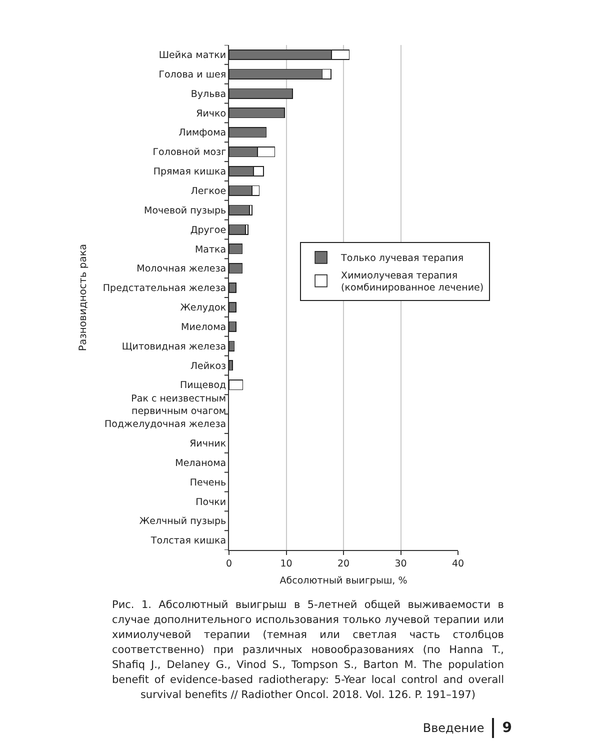 The width and height of the screenshot is (600, 750). I want to click on text: Введение, so click(453, 728).